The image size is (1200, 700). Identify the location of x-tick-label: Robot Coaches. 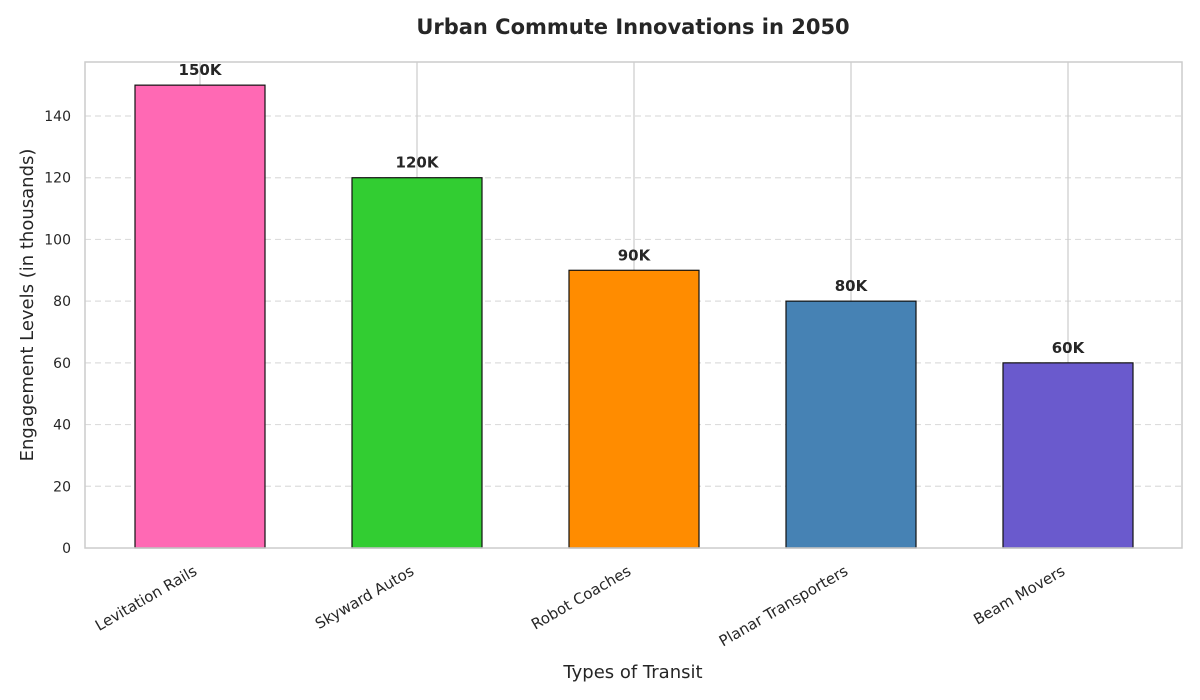
(581, 598).